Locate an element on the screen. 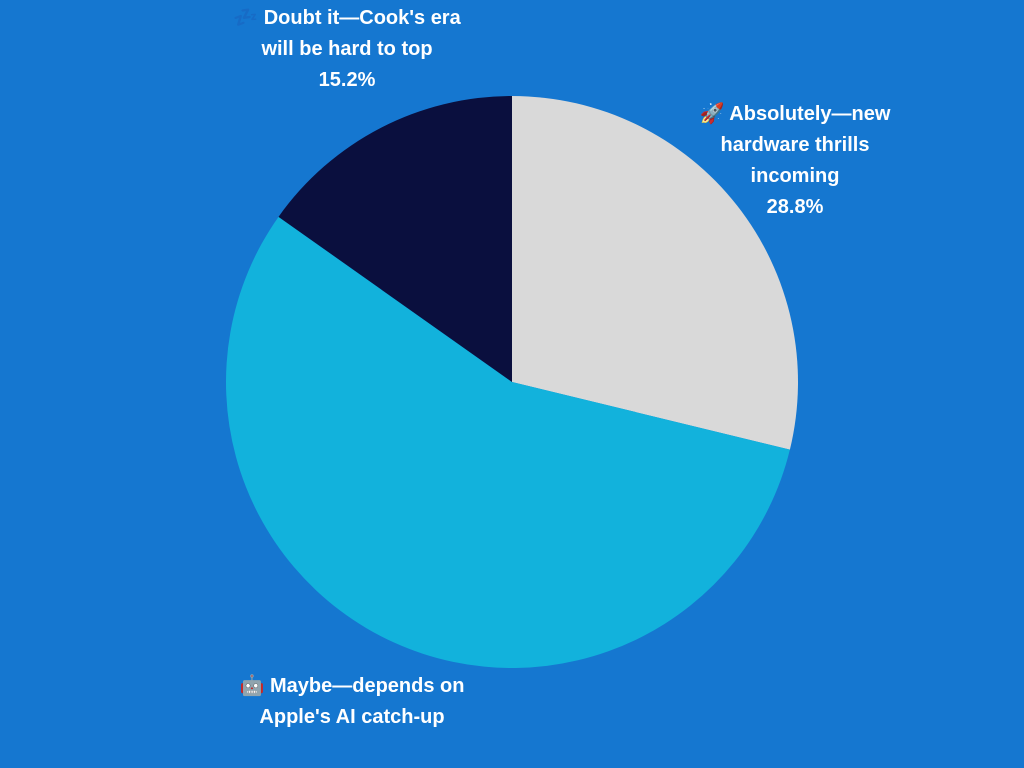 This screenshot has width=1024, height=768. value-label: 28.8% is located at coordinates (795, 207).